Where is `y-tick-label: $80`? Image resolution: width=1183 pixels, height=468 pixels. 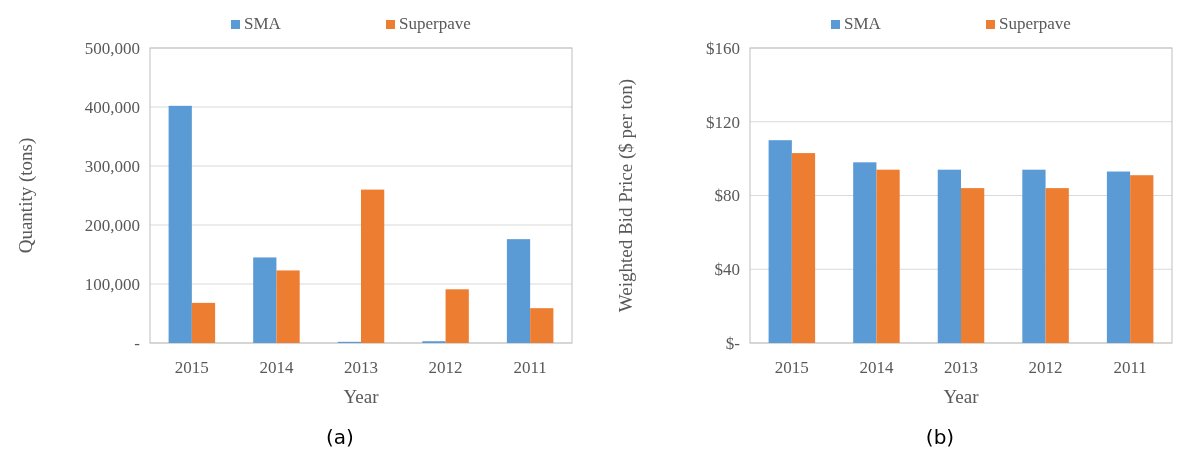 y-tick-label: $80 is located at coordinates (727, 196).